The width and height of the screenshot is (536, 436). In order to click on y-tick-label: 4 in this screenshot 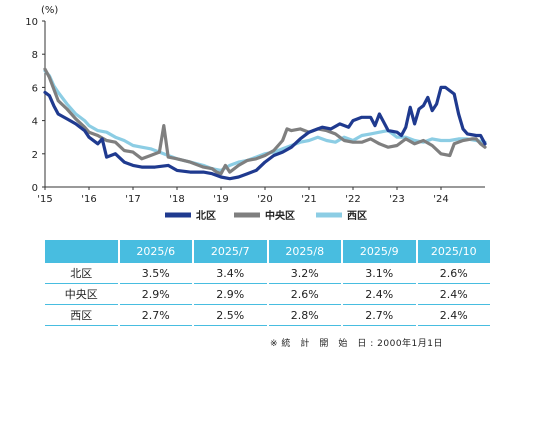, I will do `click(35, 122)`.